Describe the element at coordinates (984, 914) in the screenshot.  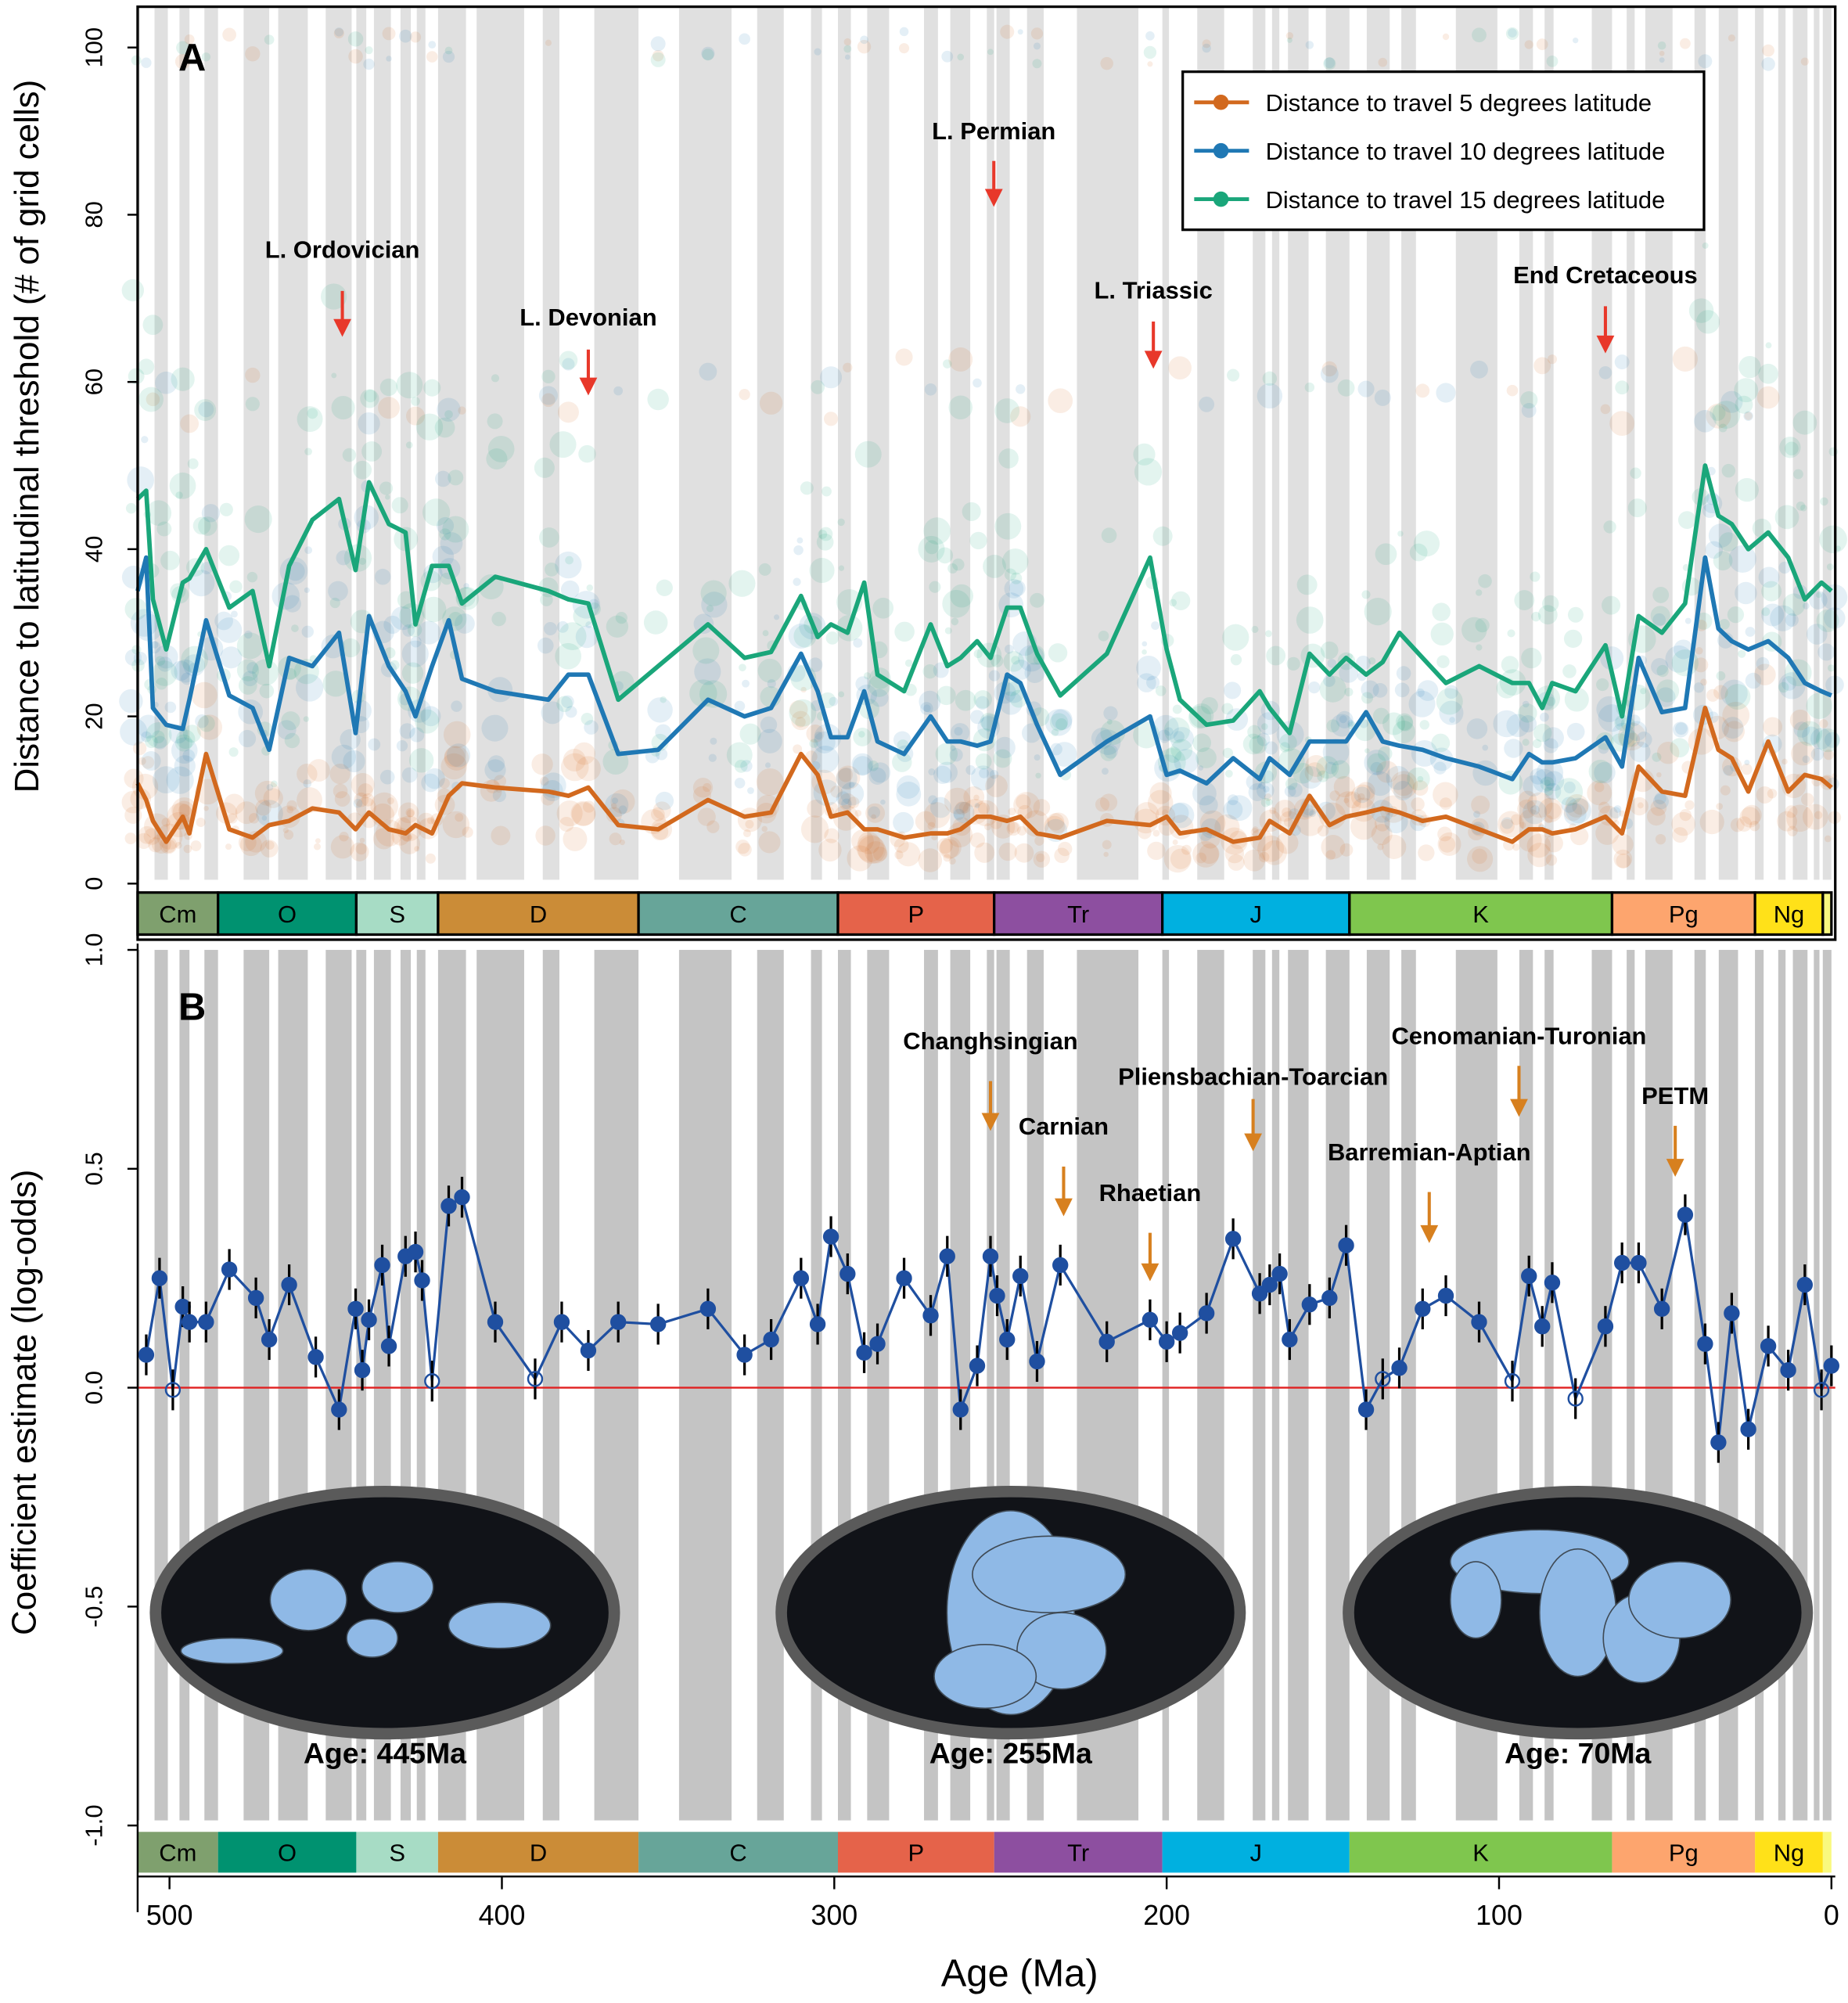
I see `period-bar-a: Cm O S D C P Tr J K Pg Ng` at that location.